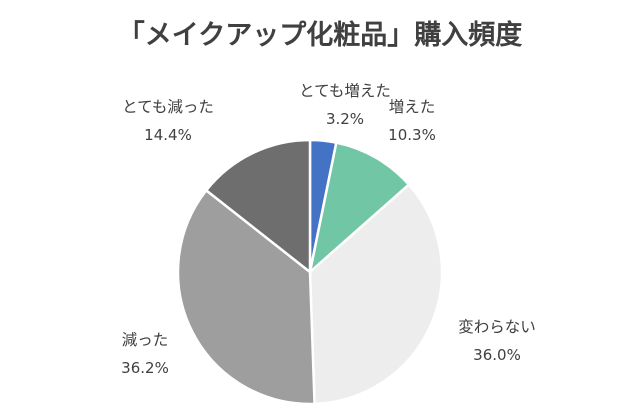 The height and width of the screenshot is (418, 640). What do you see at coordinates (168, 107) in the screenshot?
I see `slice-label-5: とても減った` at bounding box center [168, 107].